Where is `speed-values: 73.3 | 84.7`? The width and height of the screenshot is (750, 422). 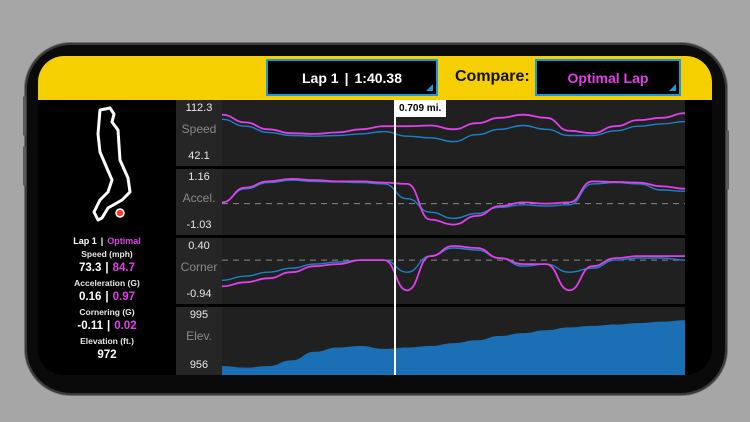
speed-values: 73.3 | 84.7 is located at coordinates (107, 268).